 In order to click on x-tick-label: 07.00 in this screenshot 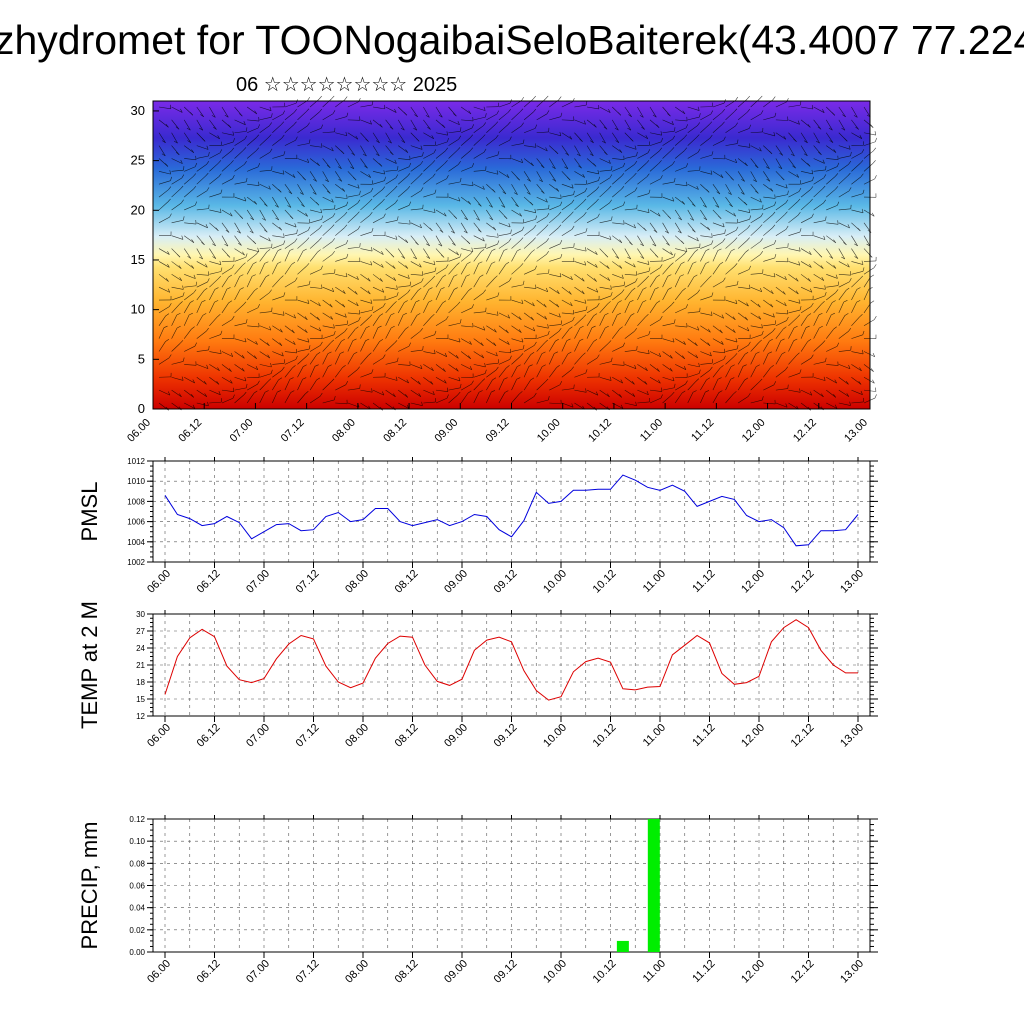, I will do `click(258, 972)`.